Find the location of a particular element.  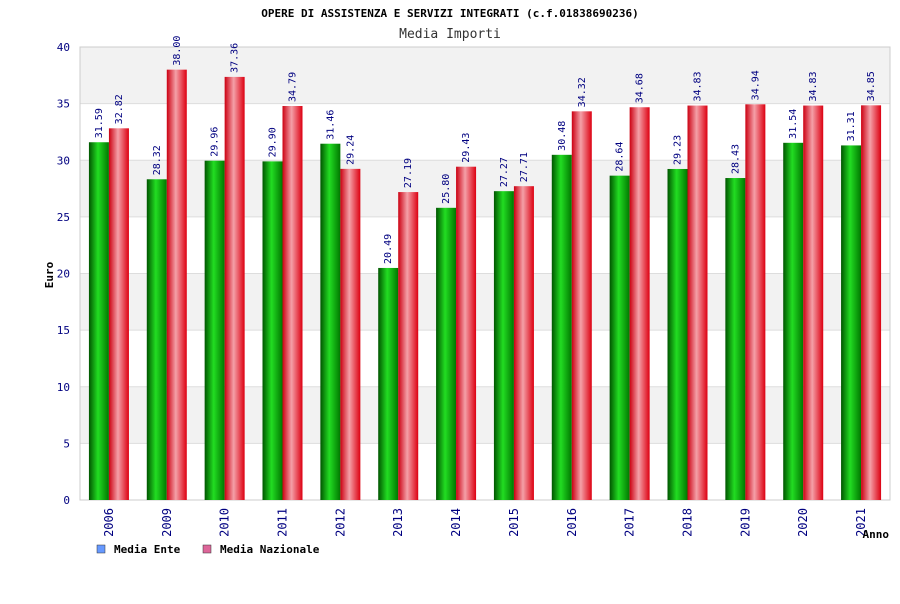

x-tick-label: 2021 is located at coordinates (861, 522).